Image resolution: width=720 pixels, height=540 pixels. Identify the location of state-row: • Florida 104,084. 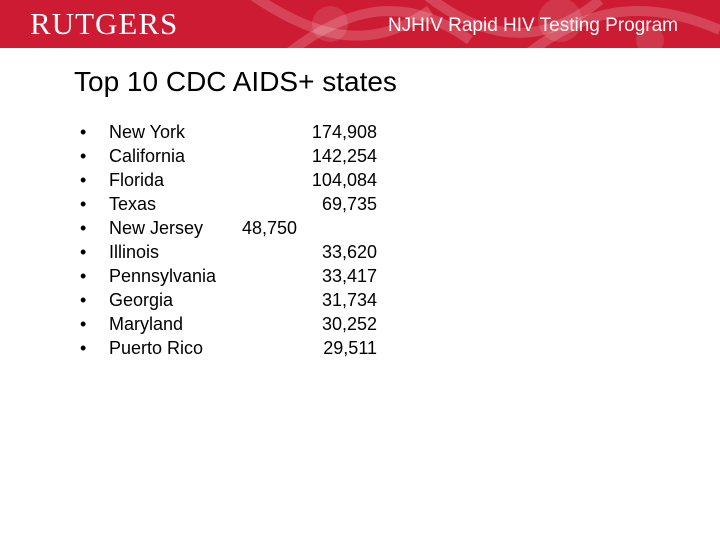
(240, 180).